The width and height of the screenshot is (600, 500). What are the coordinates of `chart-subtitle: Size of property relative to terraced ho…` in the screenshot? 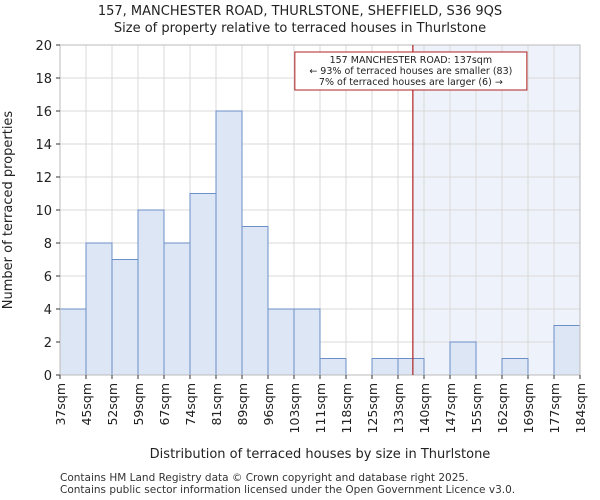 It's located at (300, 28).